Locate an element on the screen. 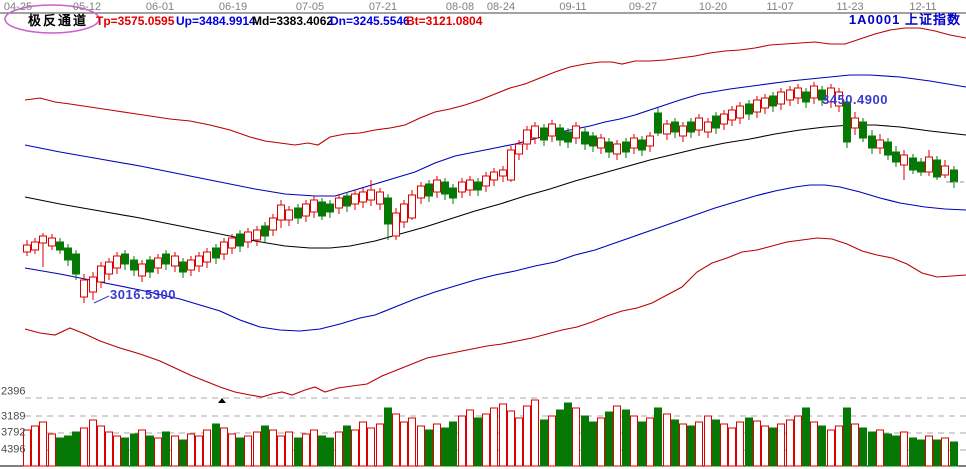 The image size is (966, 469). x-axis-date-label: 07-21 is located at coordinates (383, 7).